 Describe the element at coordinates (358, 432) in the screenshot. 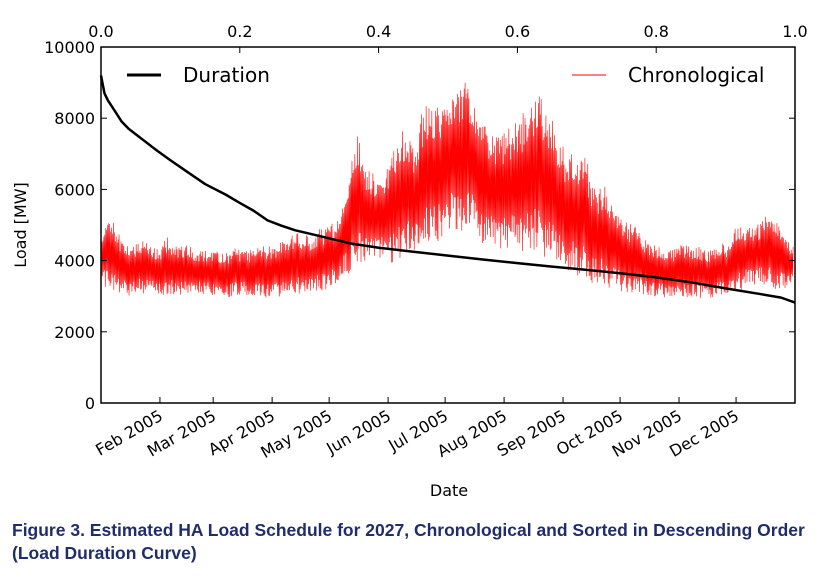

I see `x-month-label: Jun 2005` at that location.